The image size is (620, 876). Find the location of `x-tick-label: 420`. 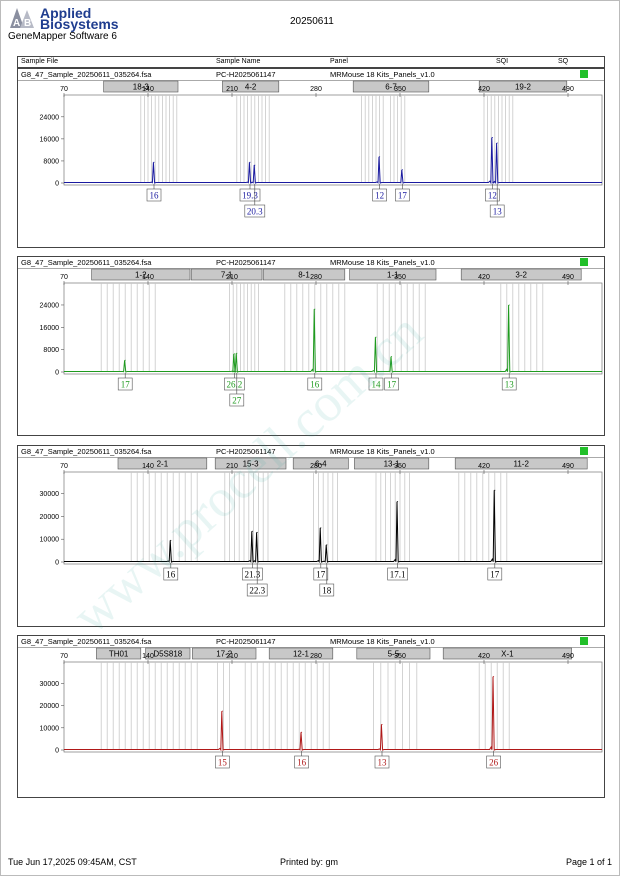

x-tick-label: 420 is located at coordinates (484, 277).